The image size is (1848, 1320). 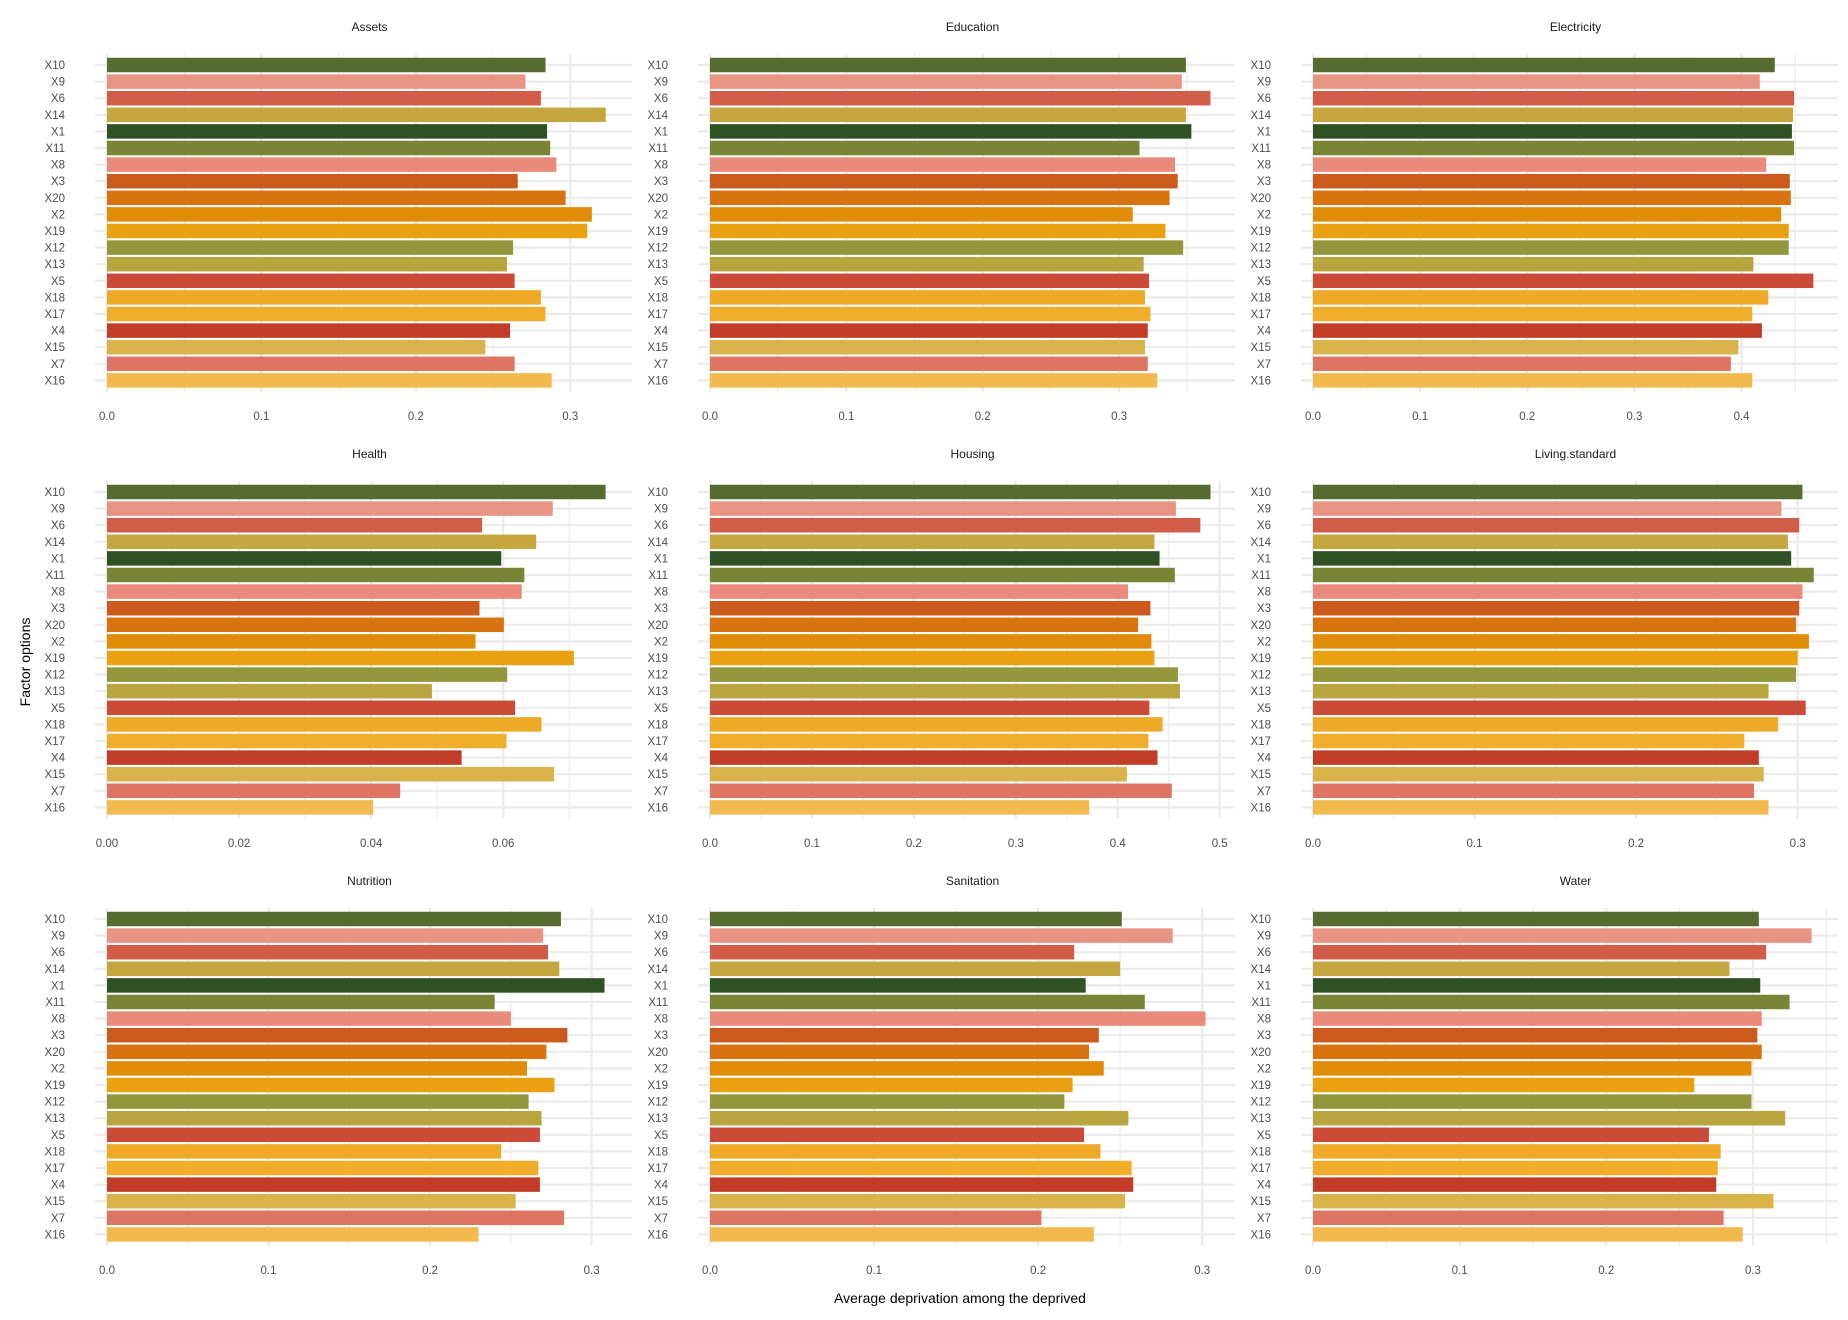 What do you see at coordinates (658, 742) in the screenshot?
I see `category-label: X17` at bounding box center [658, 742].